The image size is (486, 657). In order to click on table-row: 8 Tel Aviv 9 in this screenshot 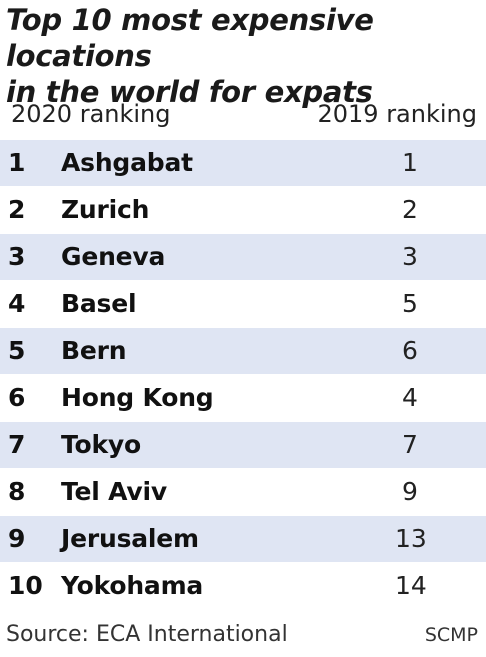, I will do `click(243, 492)`.